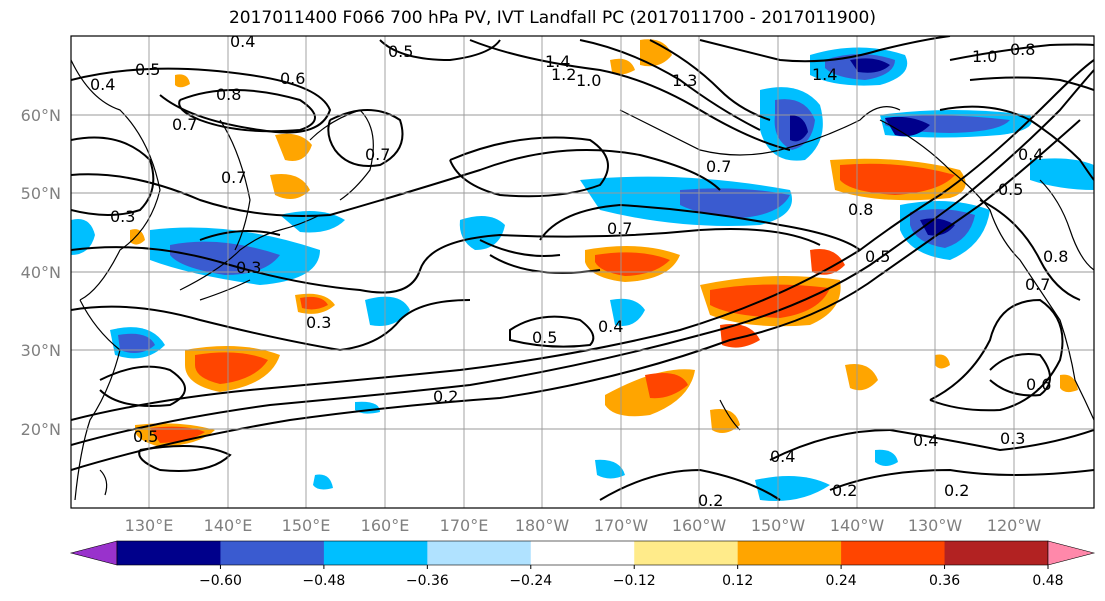 This screenshot has width=1105, height=601. What do you see at coordinates (778, 525) in the screenshot?
I see `lon-label: 150°W` at bounding box center [778, 525].